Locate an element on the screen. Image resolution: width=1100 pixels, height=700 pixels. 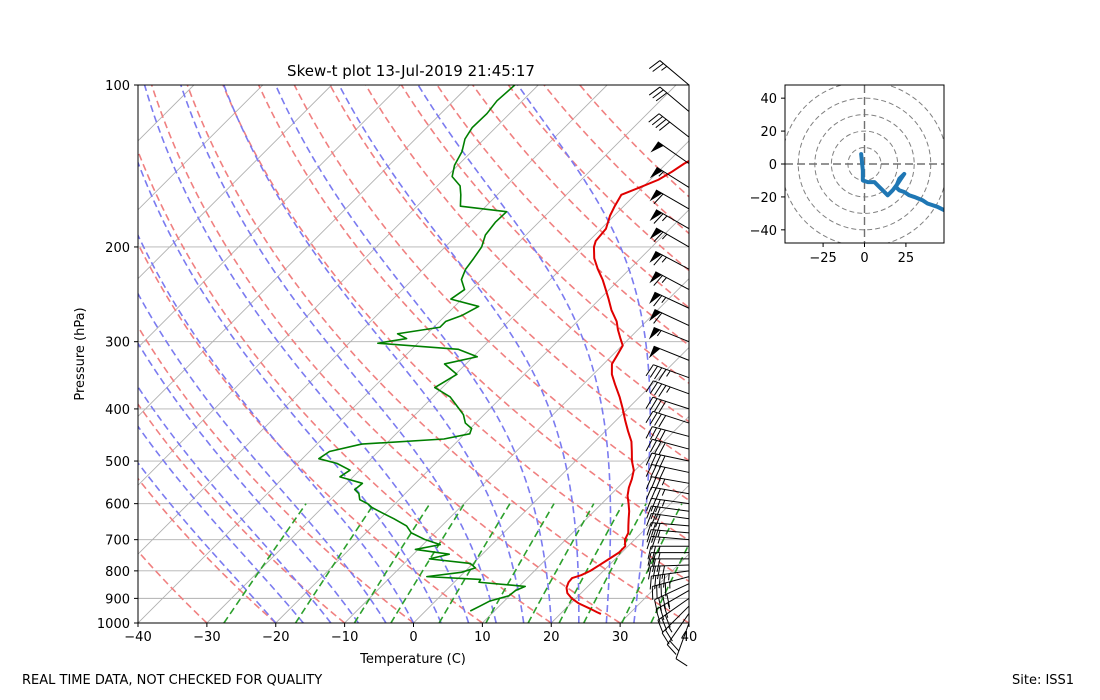
x-tick-label: 20 is located at coordinates (551, 637).